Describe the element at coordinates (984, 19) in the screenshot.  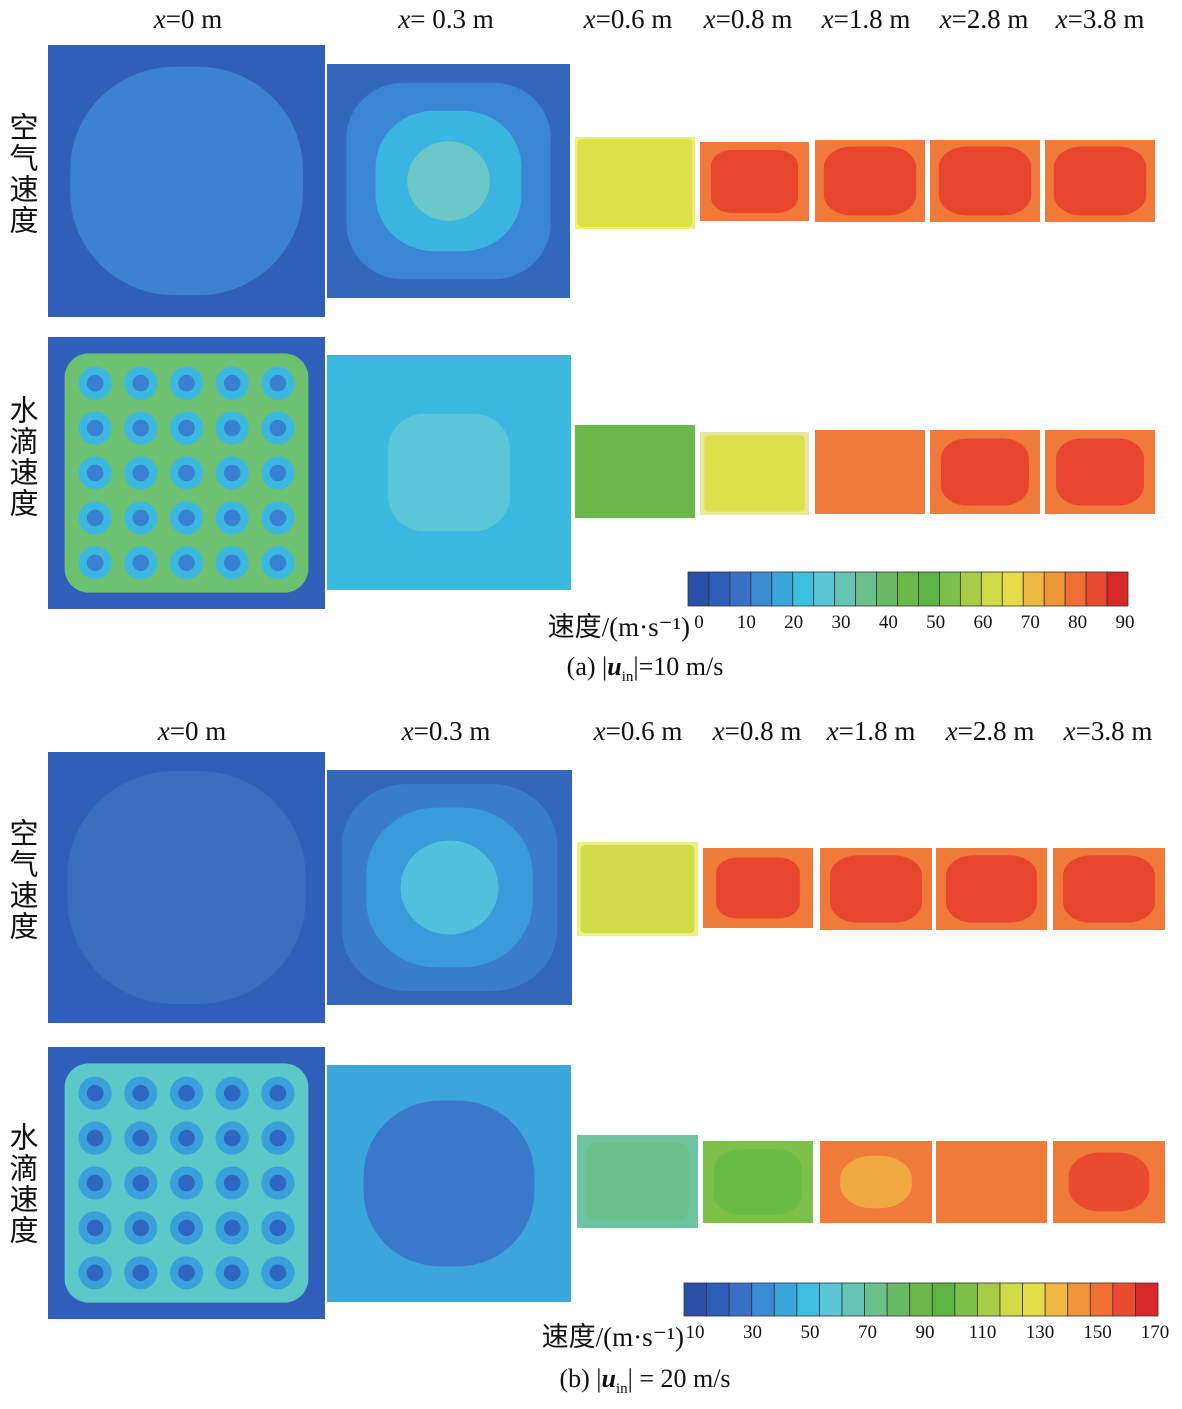
I see `column-label: x=2.8 m` at that location.